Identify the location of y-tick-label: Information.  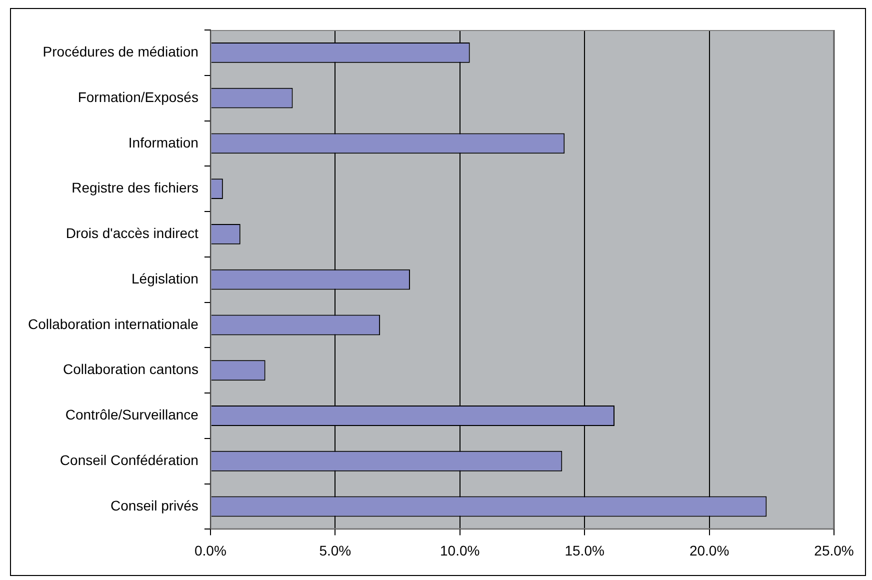
(163, 142).